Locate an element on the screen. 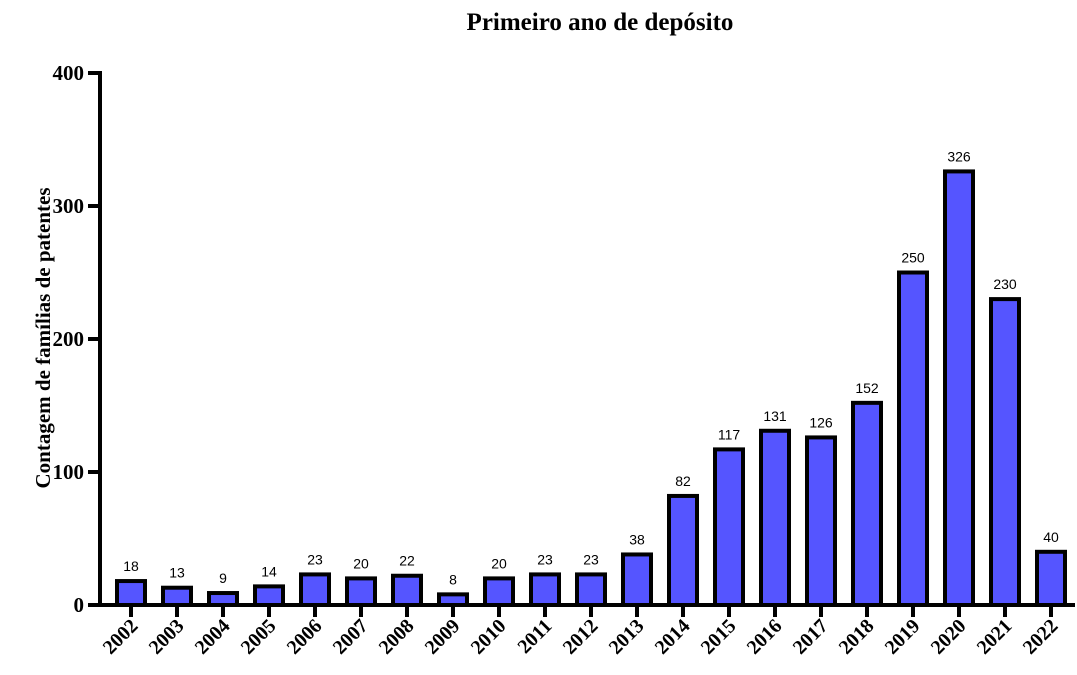  data-label-2010: 20 is located at coordinates (499, 563).